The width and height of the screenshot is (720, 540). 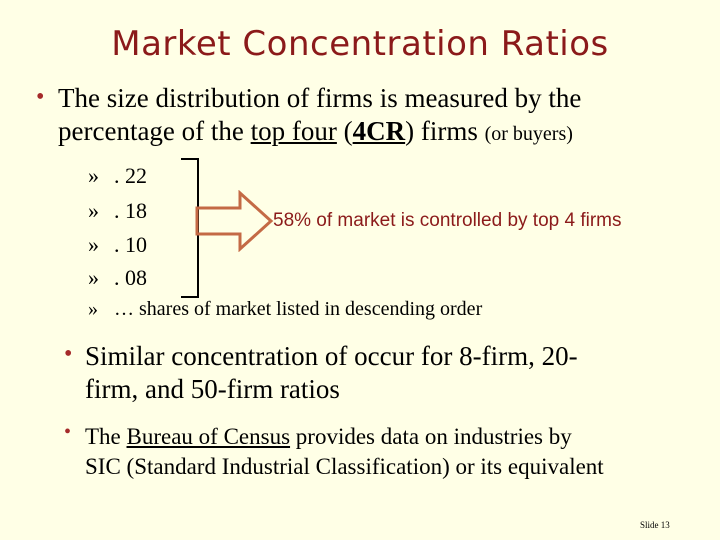 What do you see at coordinates (234, 221) in the screenshot?
I see `right-arrow-icon` at bounding box center [234, 221].